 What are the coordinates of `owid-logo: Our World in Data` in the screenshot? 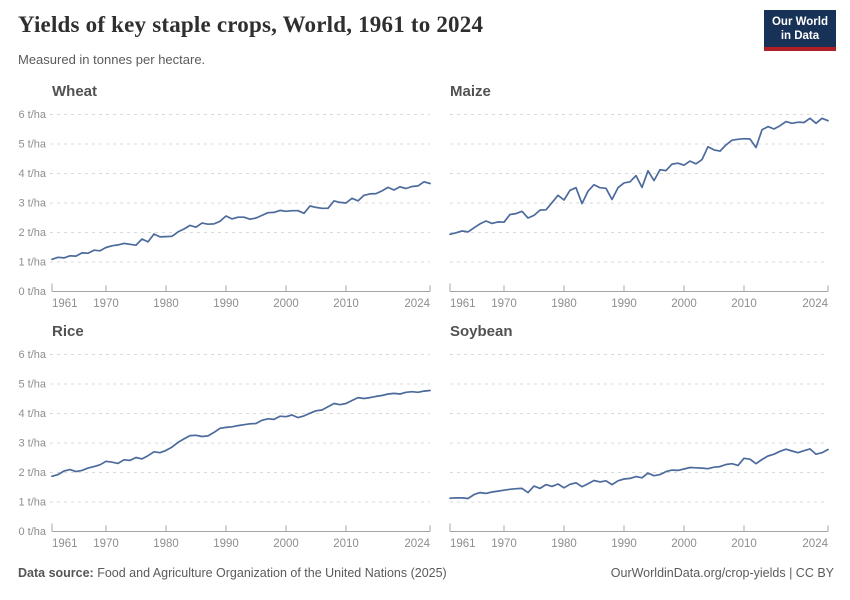 It's located at (799, 30).